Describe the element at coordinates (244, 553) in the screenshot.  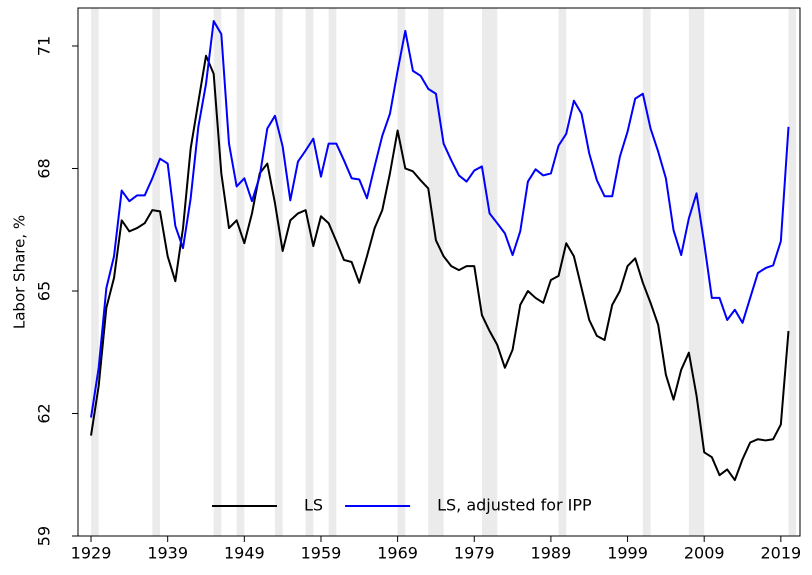
I see `x-tick-label: 1949` at that location.